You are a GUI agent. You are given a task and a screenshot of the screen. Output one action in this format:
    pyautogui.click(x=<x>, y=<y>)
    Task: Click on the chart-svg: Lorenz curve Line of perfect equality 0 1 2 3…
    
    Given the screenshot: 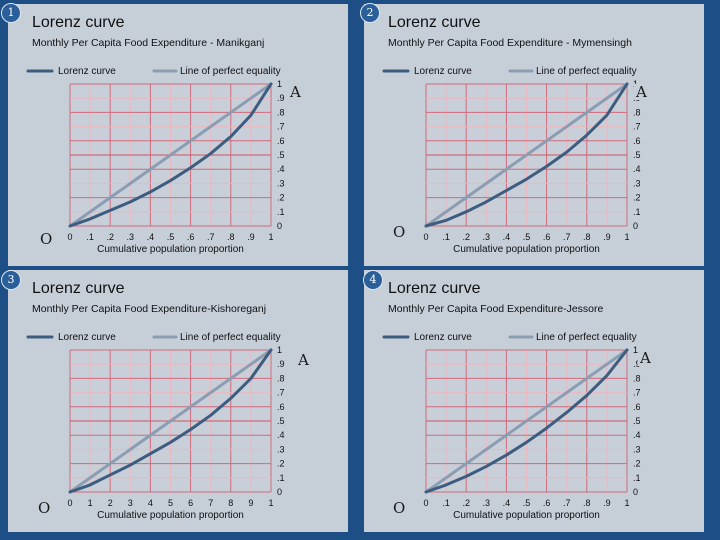 What is the action you would take?
    pyautogui.click(x=155, y=426)
    